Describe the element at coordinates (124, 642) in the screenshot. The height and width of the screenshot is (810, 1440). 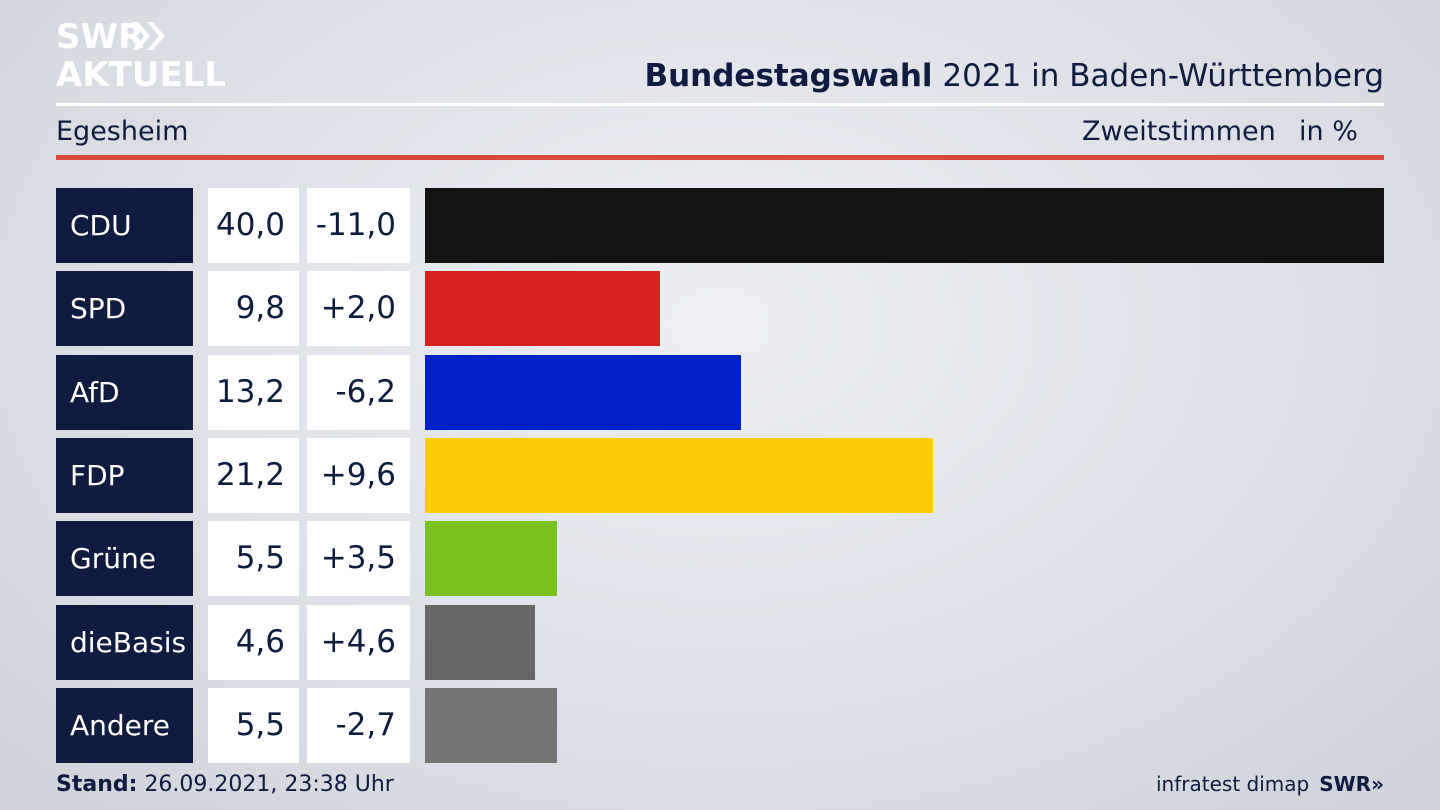
I see `party-label: dieBasis` at that location.